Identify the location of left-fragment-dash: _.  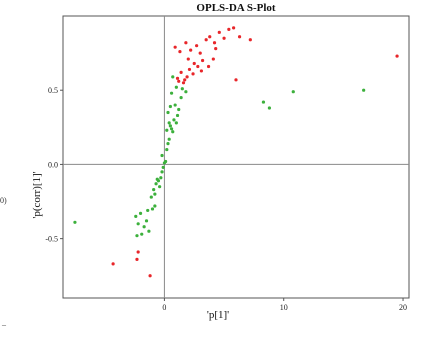
(4, 322).